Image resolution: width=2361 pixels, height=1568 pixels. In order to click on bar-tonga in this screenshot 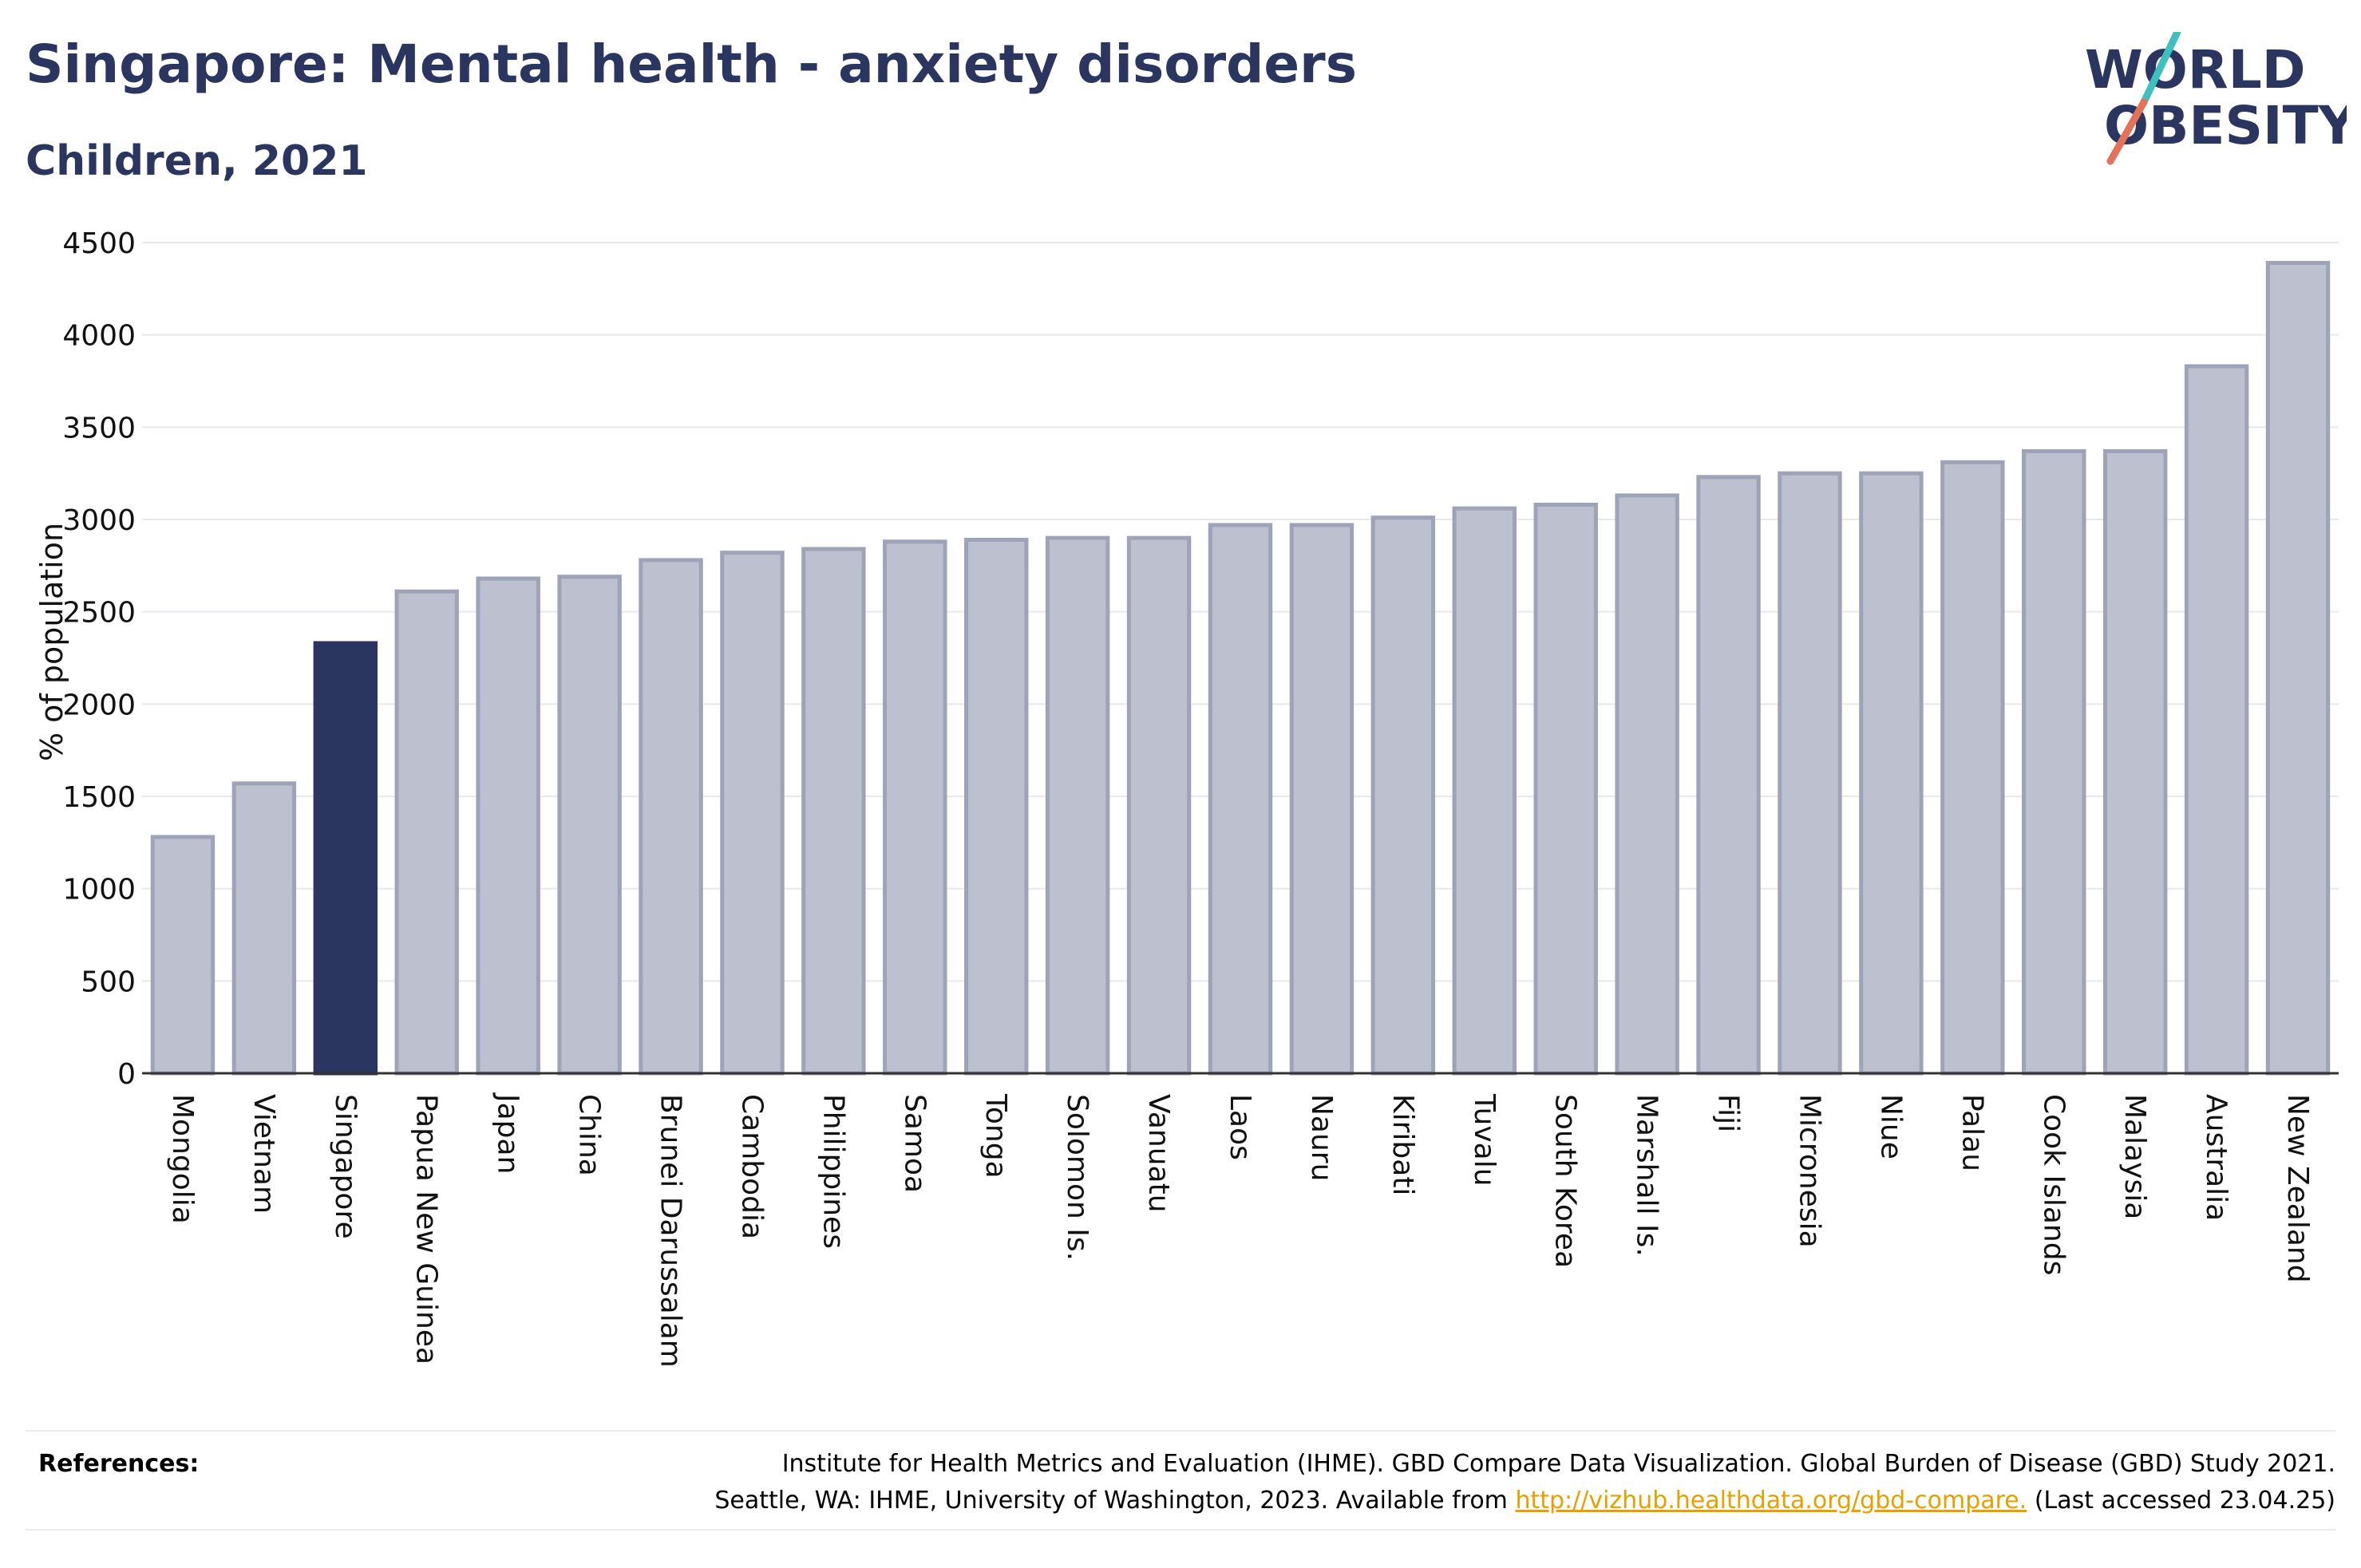, I will do `click(996, 806)`.